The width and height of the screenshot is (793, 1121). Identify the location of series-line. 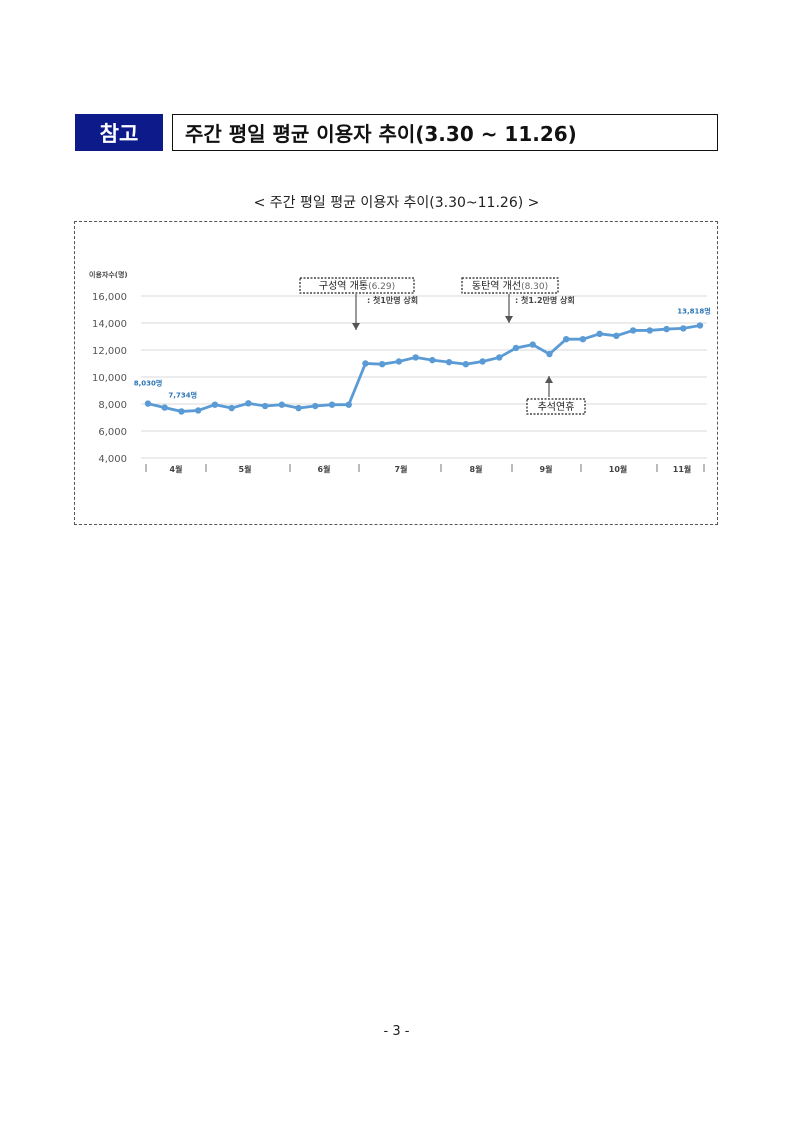
(424, 368).